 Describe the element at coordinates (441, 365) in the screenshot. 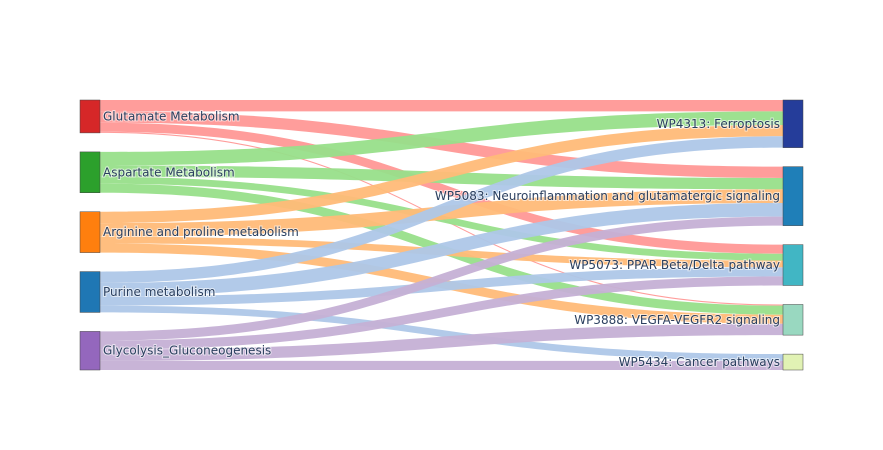

I see `link-gly-to-can` at that location.